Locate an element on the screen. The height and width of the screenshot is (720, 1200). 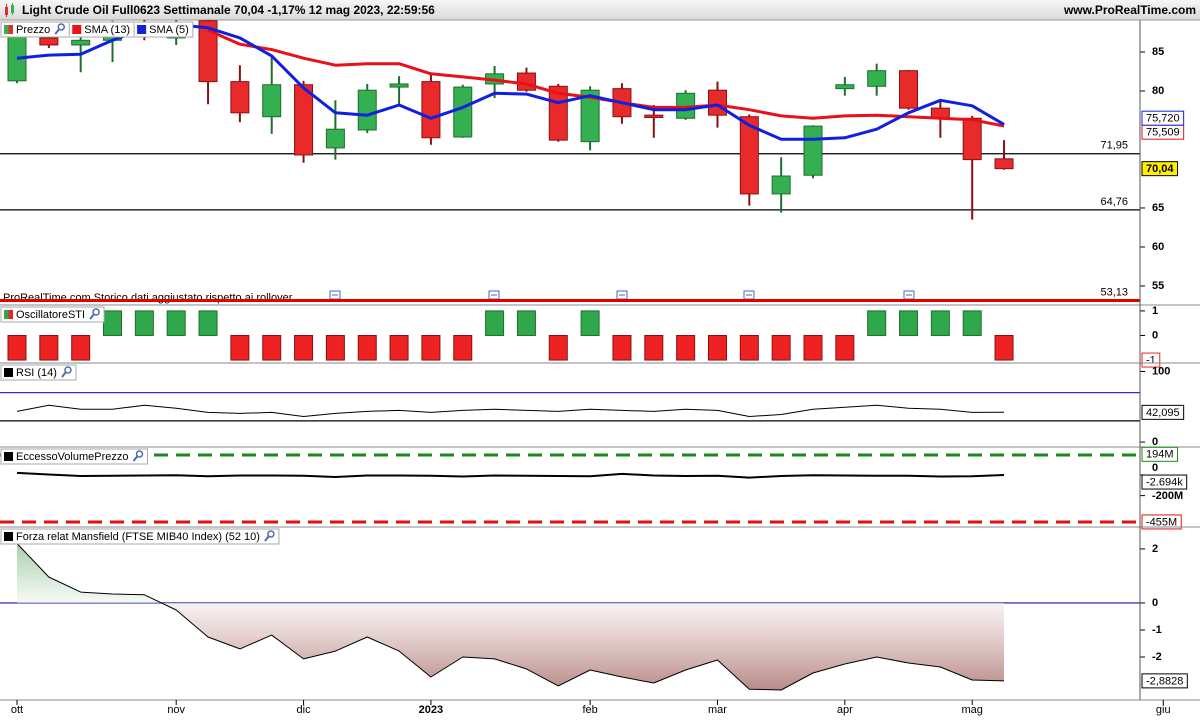
title-bar is located at coordinates (600, 10).